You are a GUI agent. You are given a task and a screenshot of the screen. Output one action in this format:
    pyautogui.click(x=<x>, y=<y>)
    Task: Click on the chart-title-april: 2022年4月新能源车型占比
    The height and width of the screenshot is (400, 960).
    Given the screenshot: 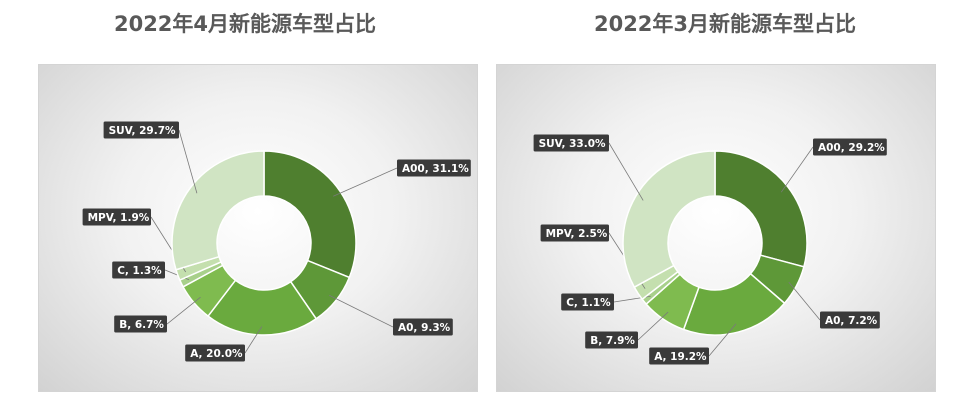 What is the action you would take?
    pyautogui.click(x=245, y=24)
    